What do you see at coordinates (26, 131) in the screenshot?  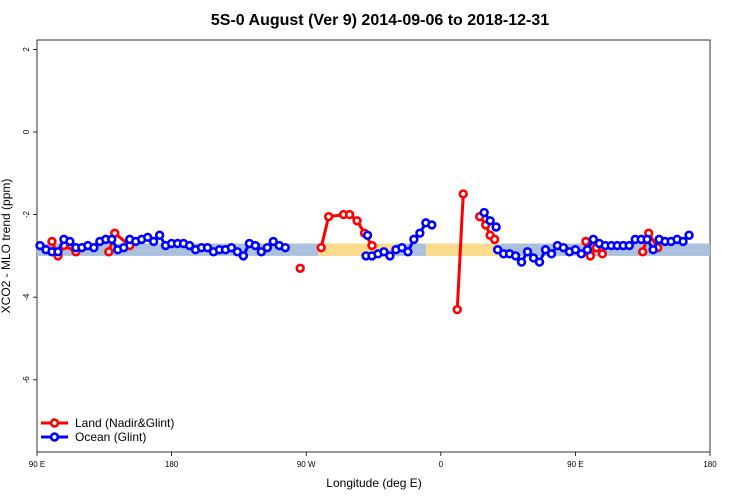 I see `y-tick-label: 0` at bounding box center [26, 131].